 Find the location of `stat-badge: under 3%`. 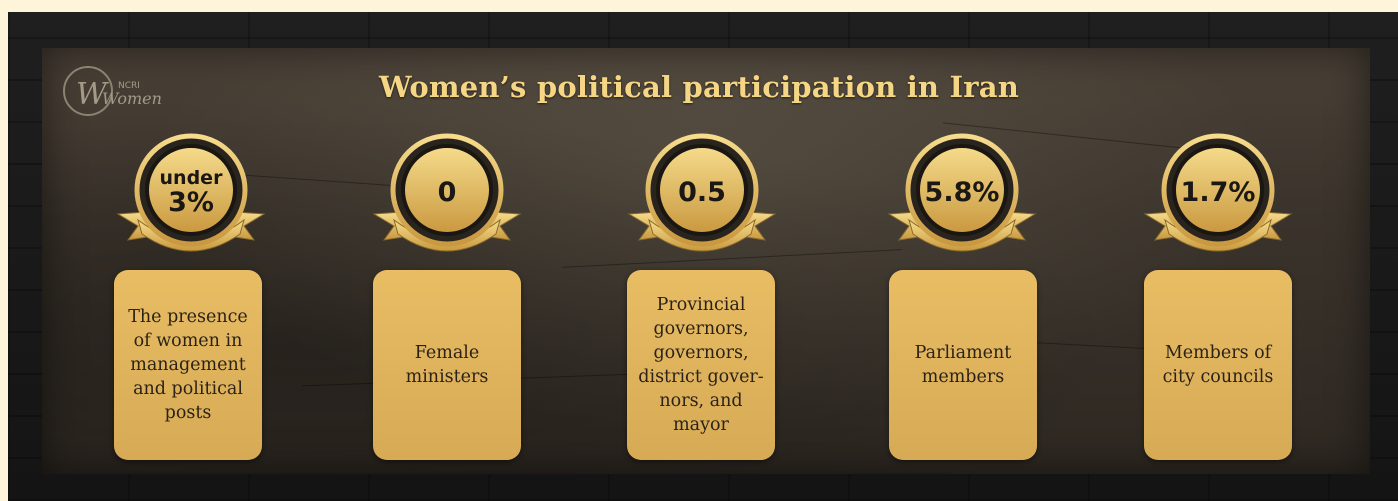

stat-badge: under 3% is located at coordinates (191, 198).